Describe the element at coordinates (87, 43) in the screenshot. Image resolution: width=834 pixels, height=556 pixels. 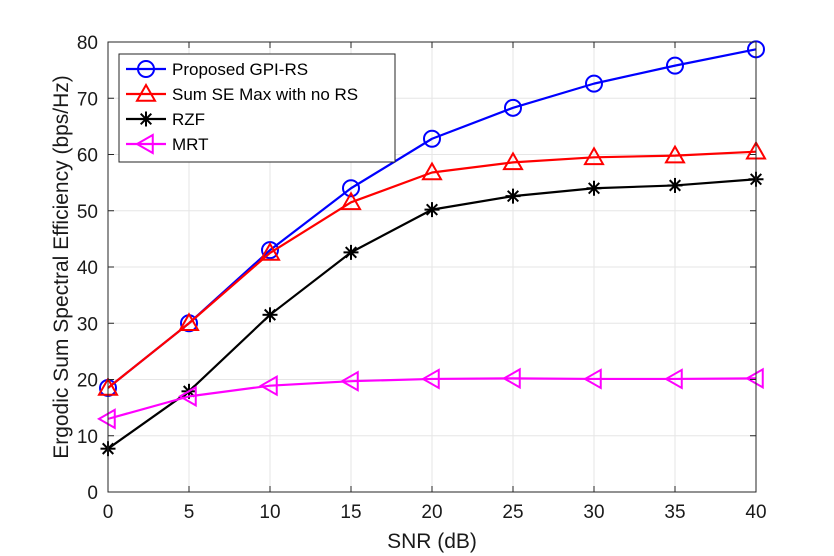
I see `y-tick-label: 80` at that location.